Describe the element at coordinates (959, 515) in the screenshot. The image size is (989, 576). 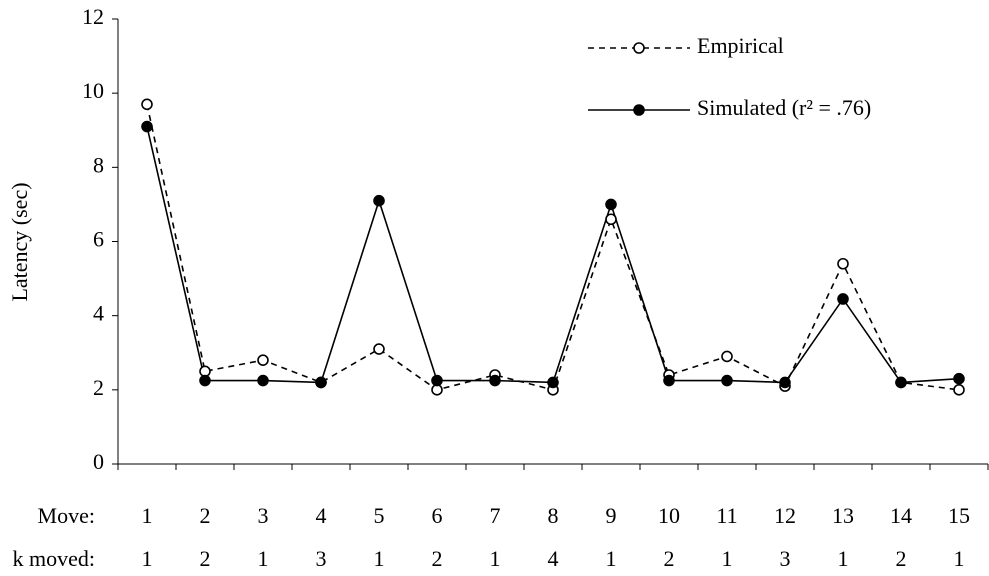
I see `x-tick-label: 15` at that location.